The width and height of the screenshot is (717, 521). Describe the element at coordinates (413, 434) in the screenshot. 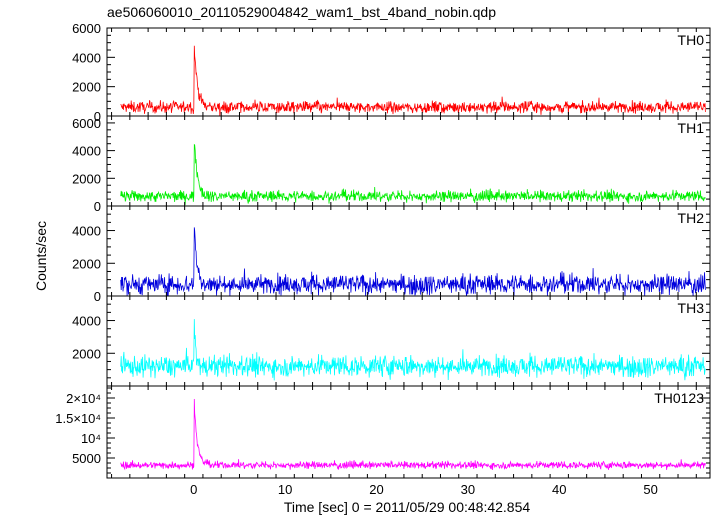

I see `series-line-th0123` at that location.